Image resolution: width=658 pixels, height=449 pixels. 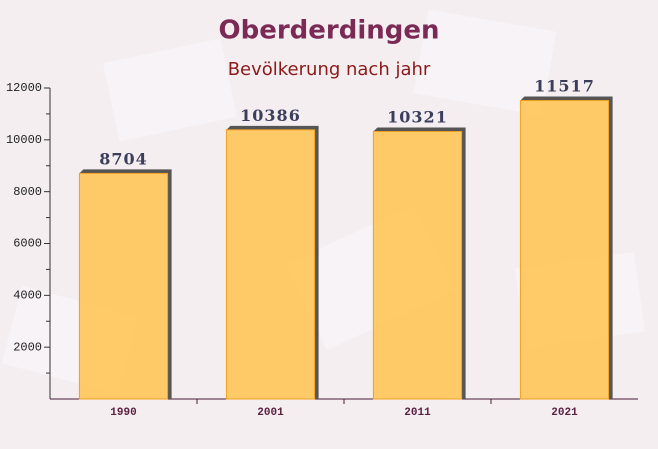 I want to click on y-tick-label: 12000, so click(x=24, y=88).